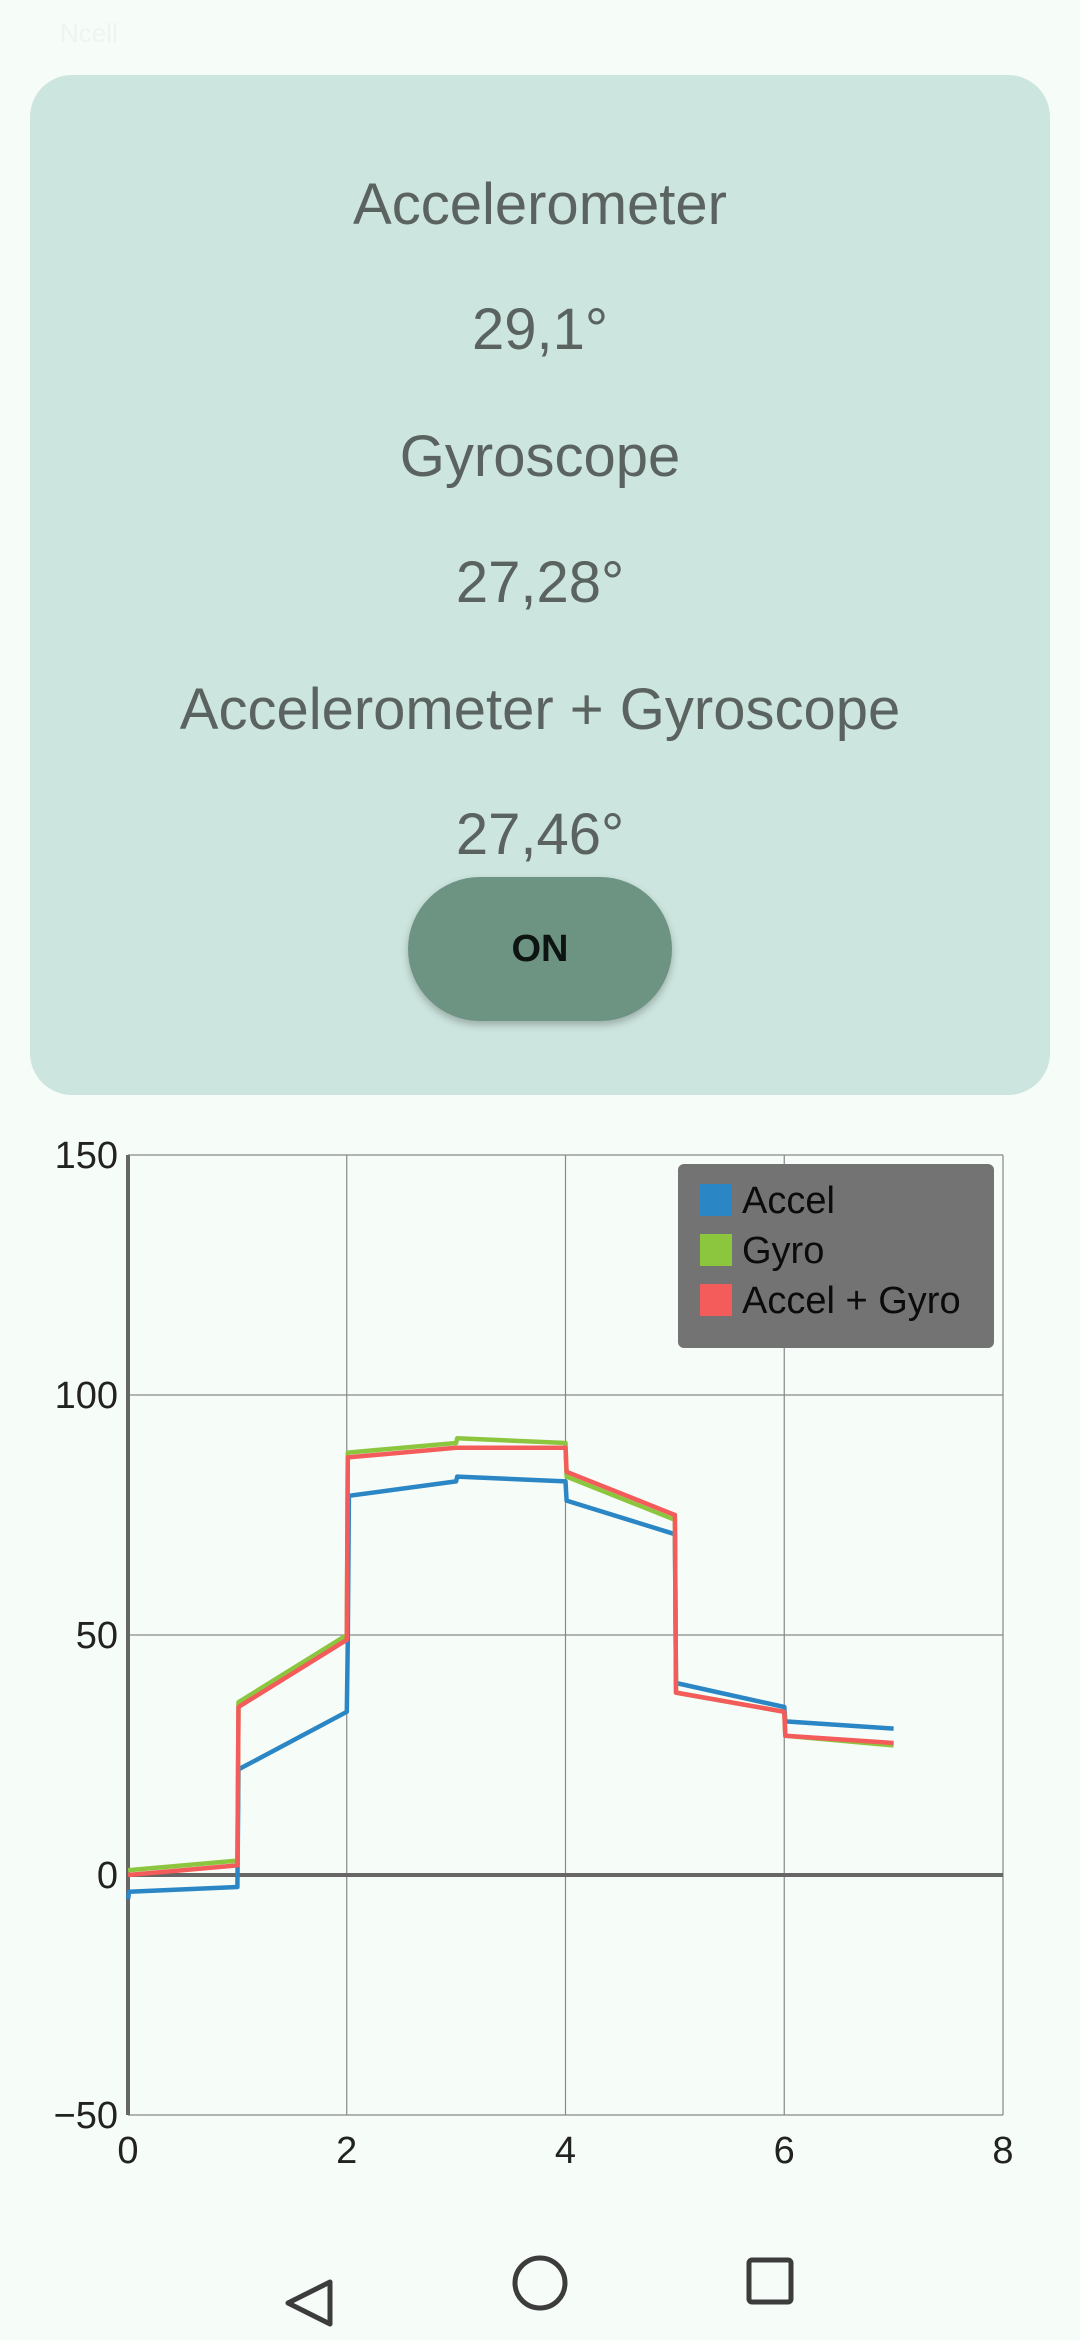  I want to click on y-tick-label-50: 50, so click(97, 1636).